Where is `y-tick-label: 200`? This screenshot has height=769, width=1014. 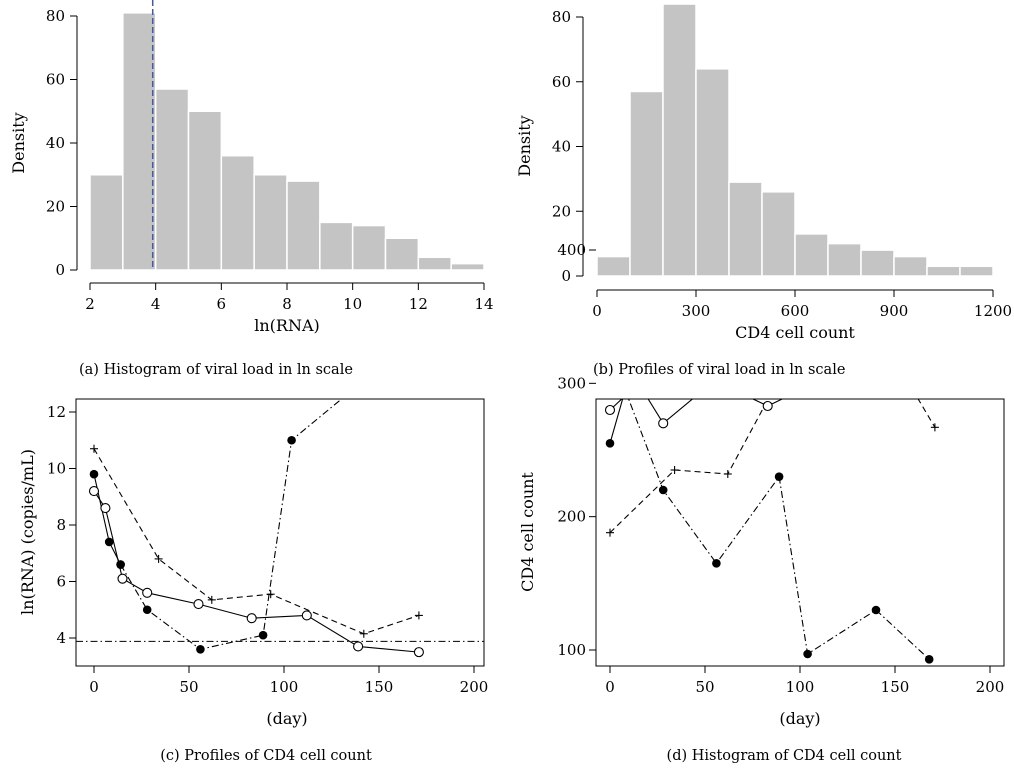 y-tick-label: 200 is located at coordinates (571, 517).